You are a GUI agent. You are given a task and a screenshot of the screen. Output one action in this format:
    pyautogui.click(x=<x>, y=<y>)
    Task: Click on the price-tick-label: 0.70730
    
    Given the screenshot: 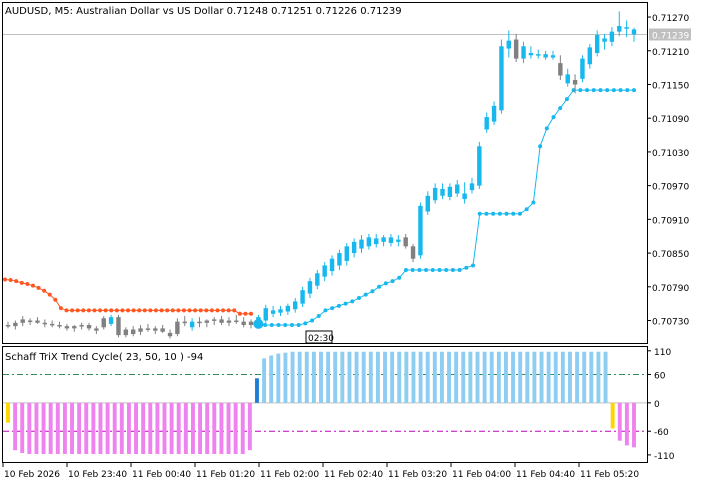 What is the action you would take?
    pyautogui.click(x=670, y=323)
    